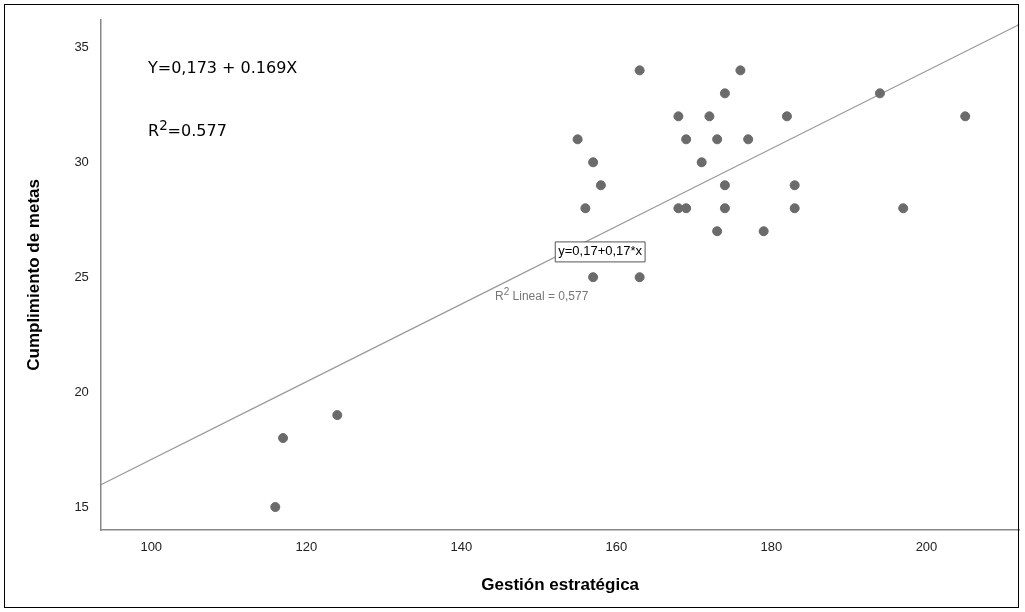 Image resolution: width=1025 pixels, height=612 pixels. I want to click on x-tick-label: 160, so click(616, 547).